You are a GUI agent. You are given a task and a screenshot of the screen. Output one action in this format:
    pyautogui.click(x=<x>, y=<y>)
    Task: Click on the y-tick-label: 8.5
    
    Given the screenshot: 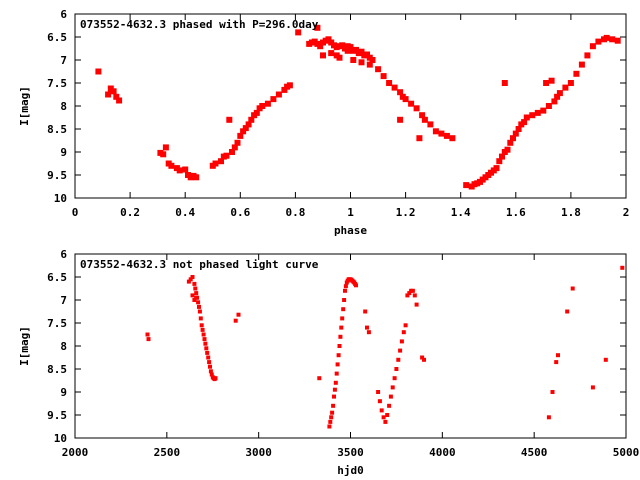 What is the action you would take?
    pyautogui.click(x=57, y=129)
    